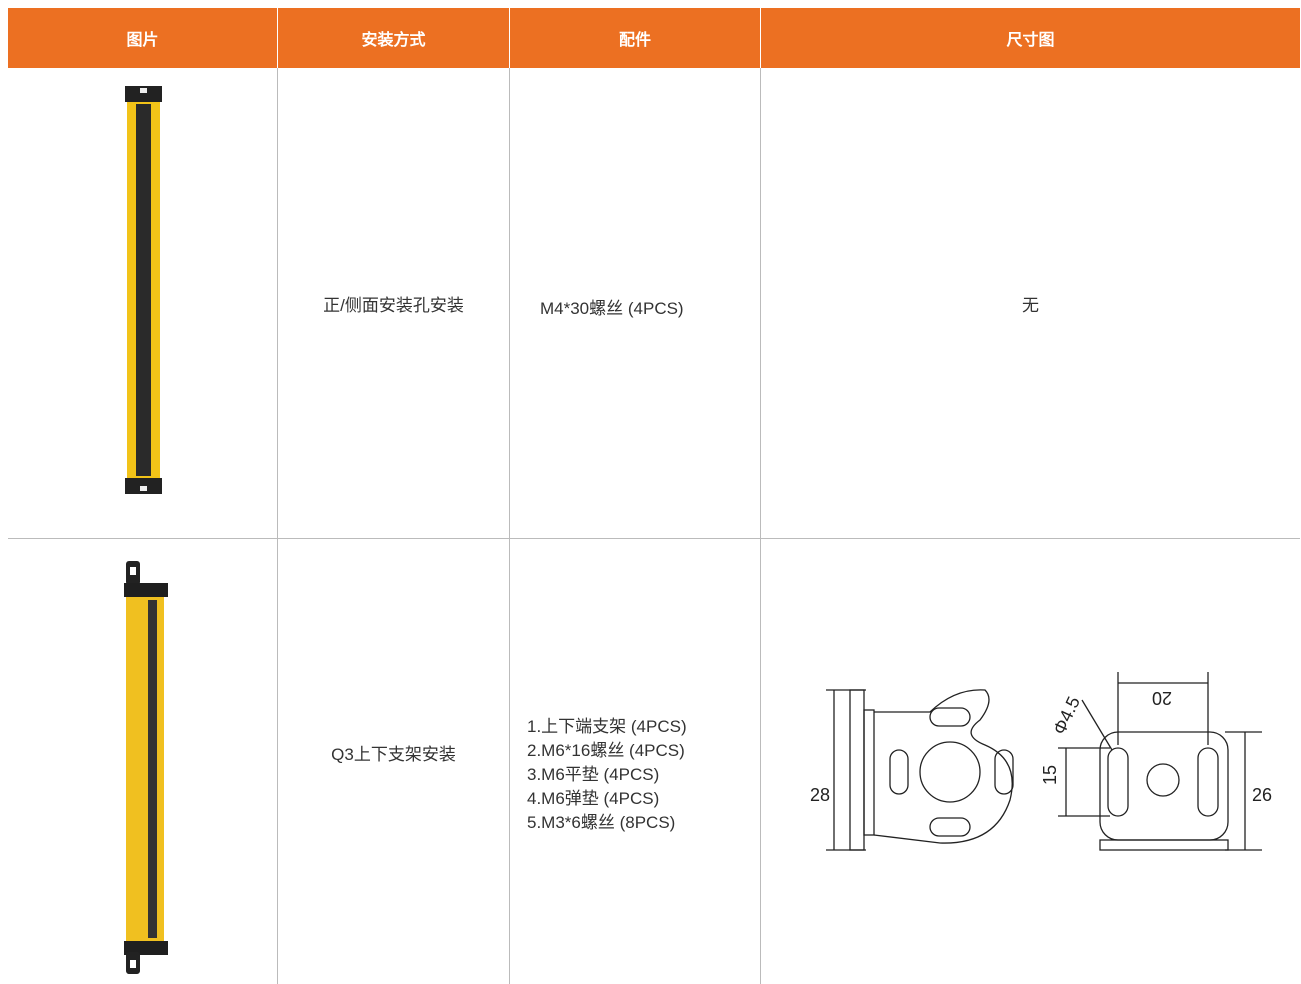 The image size is (1301, 984). Describe the element at coordinates (1066, 715) in the screenshot. I see `dimension-label: Φ4.5` at that location.